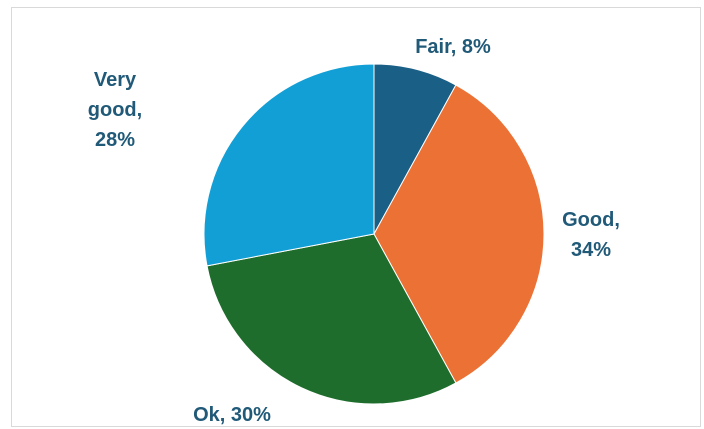 The height and width of the screenshot is (429, 704). I want to click on data-label-very-good: Very good, 28%, so click(115, 110).